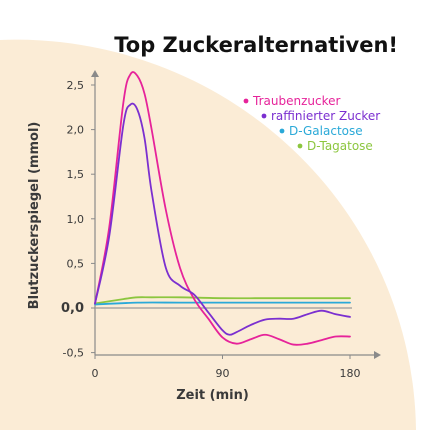 This screenshot has width=430, height=430. What do you see at coordinates (222, 303) in the screenshot?
I see `series-line-d-galactose` at bounding box center [222, 303].